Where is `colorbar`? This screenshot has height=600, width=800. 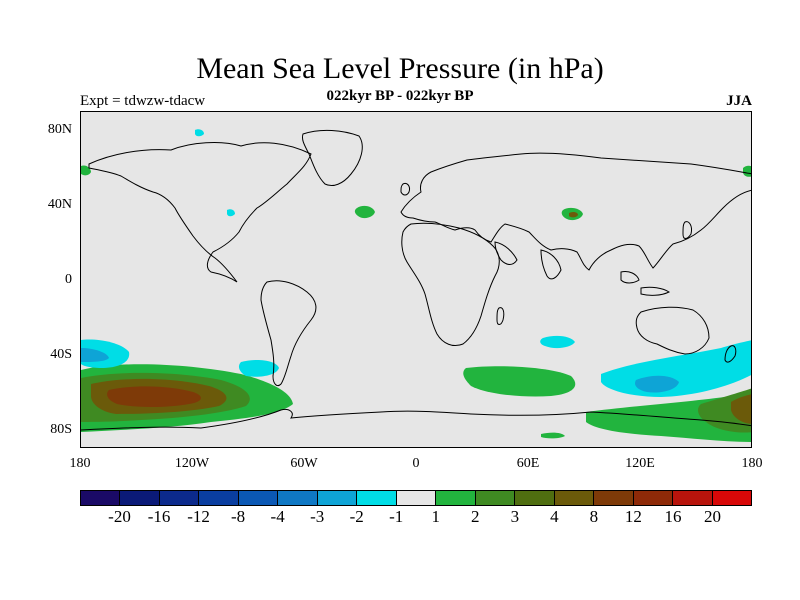
colorbar is located at coordinates (416, 498).